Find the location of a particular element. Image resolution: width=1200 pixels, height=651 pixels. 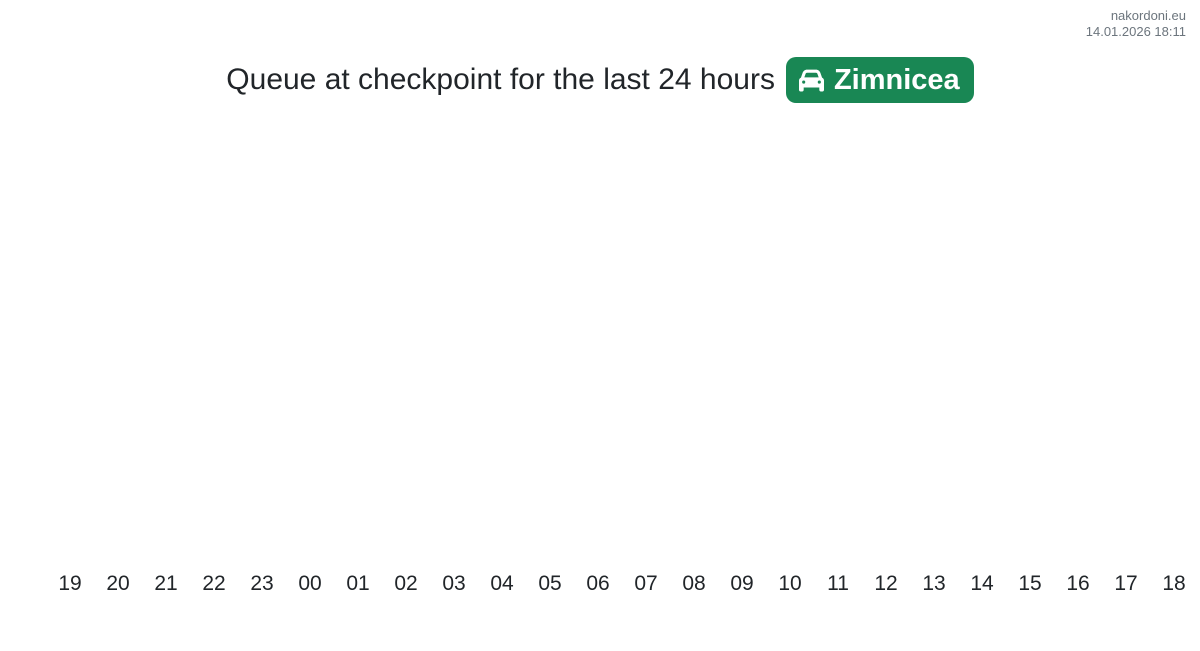

x-tick: 15 is located at coordinates (1030, 583).